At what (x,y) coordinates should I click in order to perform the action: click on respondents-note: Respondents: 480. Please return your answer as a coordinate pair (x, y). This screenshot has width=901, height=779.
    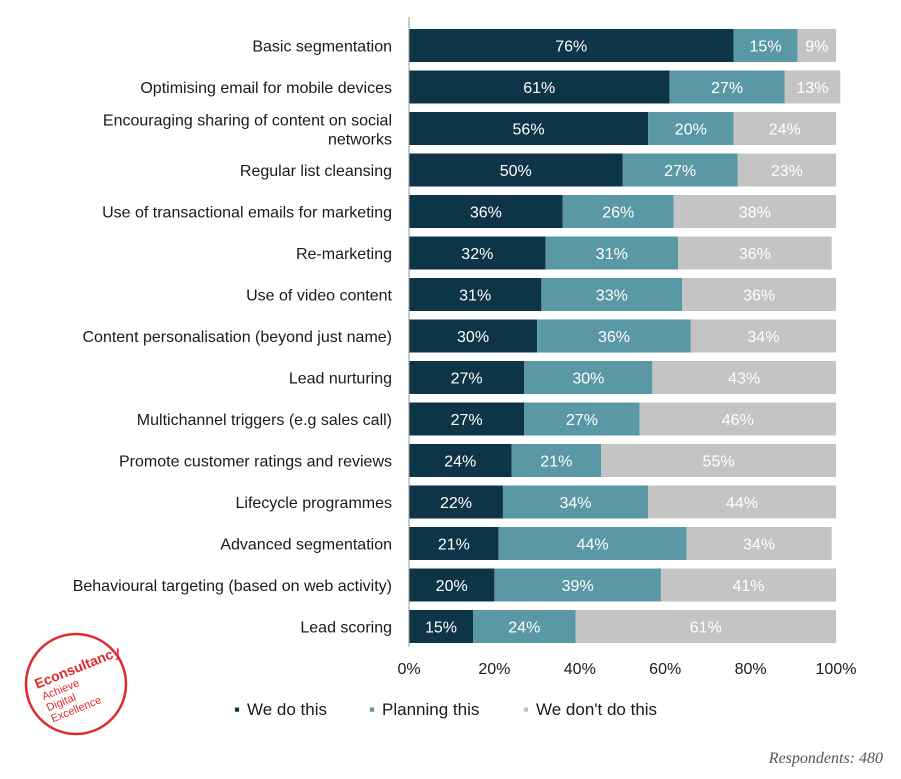
    Looking at the image, I should click on (825, 758).